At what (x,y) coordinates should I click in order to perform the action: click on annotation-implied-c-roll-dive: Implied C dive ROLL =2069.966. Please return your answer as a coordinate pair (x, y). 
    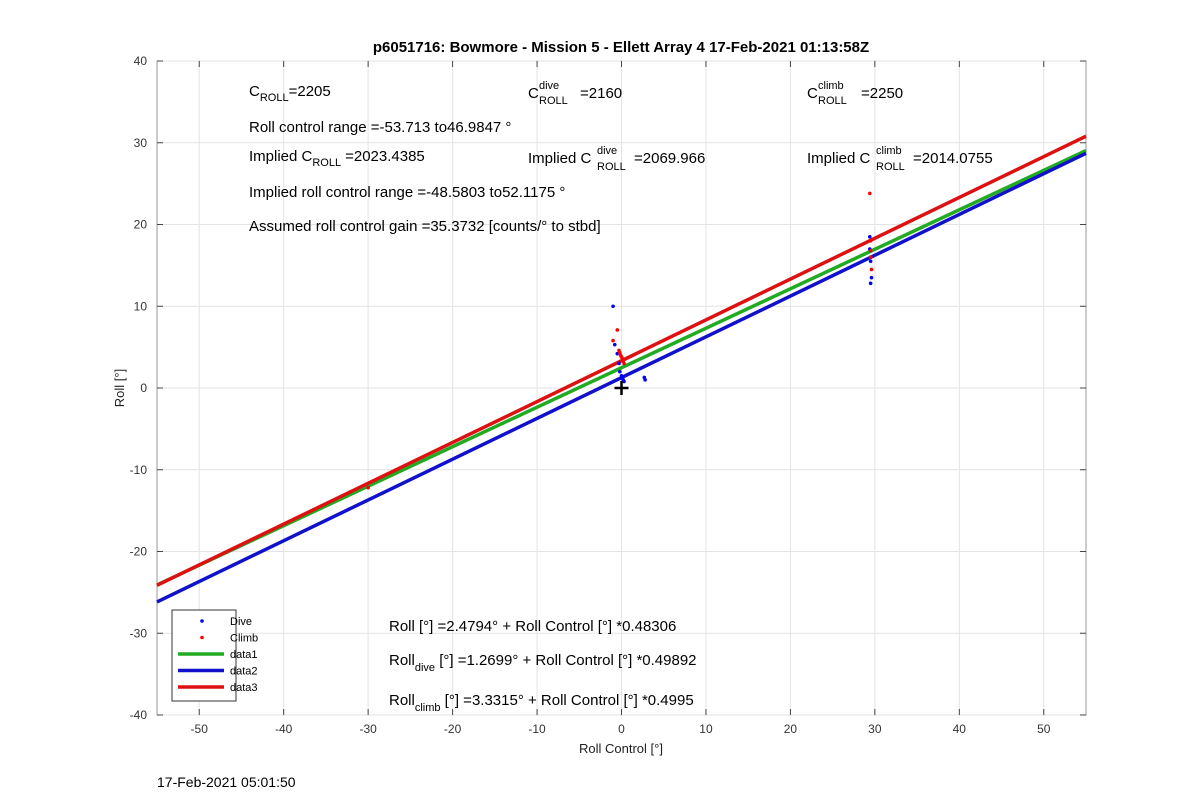
    Looking at the image, I should click on (616, 159).